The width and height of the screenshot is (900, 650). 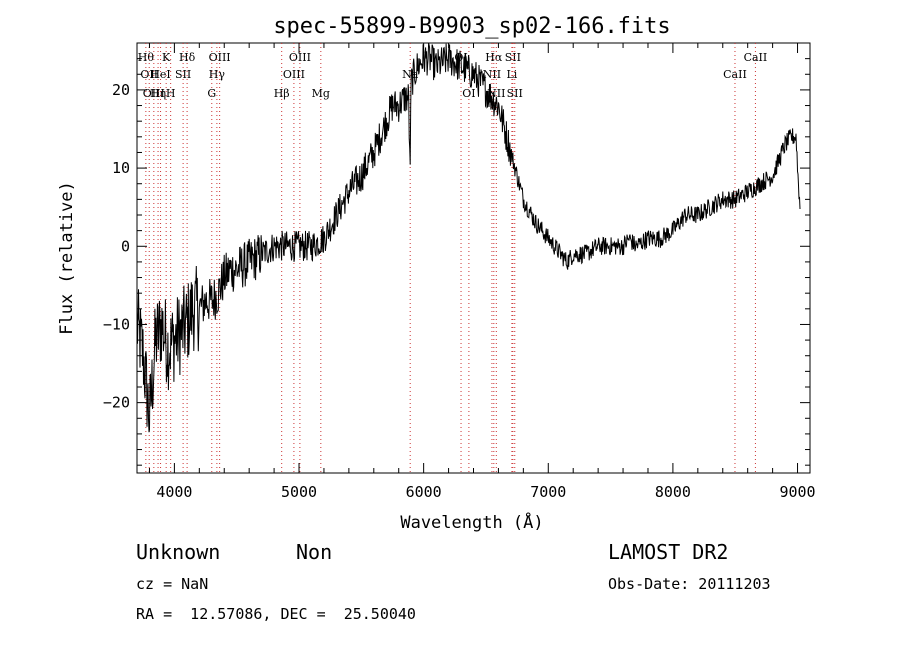 What do you see at coordinates (471, 522) in the screenshot?
I see `x-axis-label: Wavelength (Å)` at bounding box center [471, 522].